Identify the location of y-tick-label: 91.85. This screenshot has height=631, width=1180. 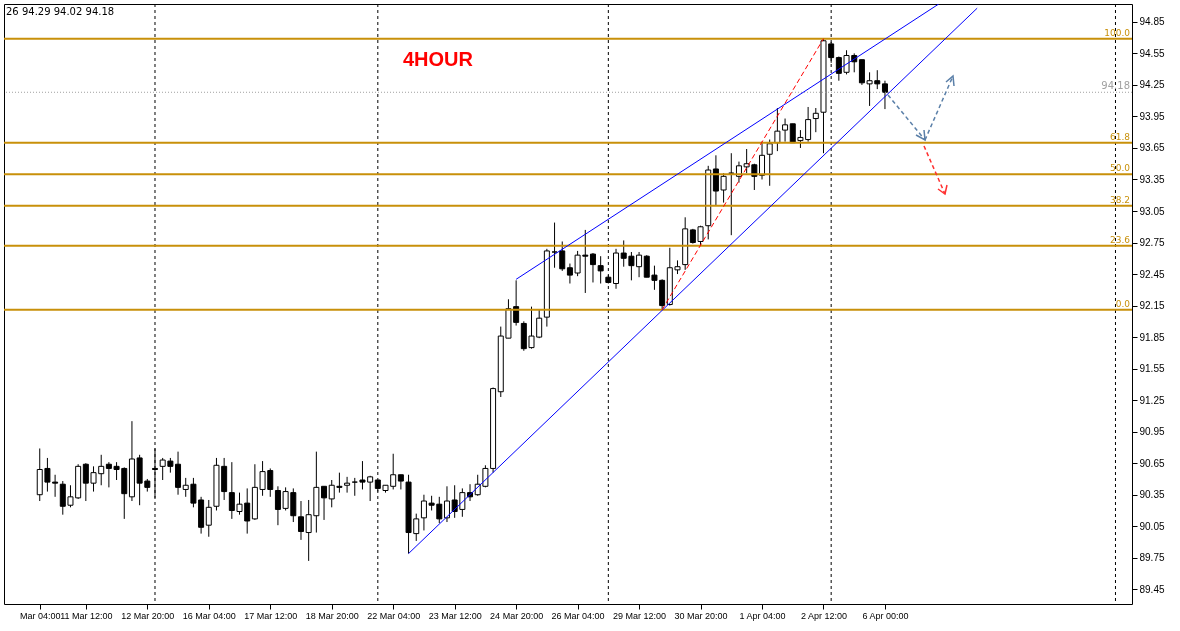
(1152, 337).